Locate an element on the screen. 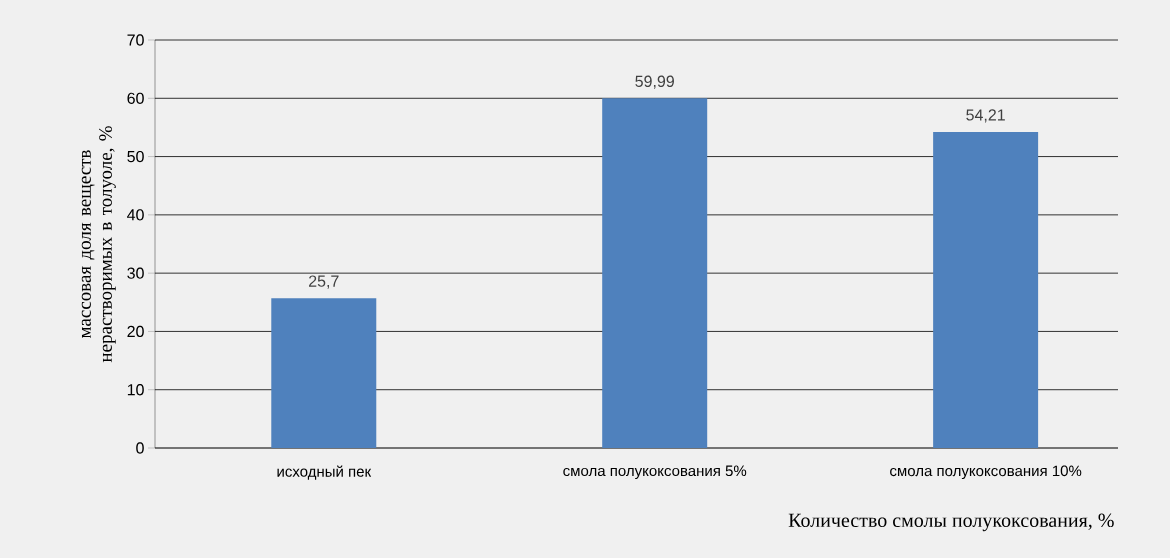  y-tick-label: 60 is located at coordinates (135, 98).